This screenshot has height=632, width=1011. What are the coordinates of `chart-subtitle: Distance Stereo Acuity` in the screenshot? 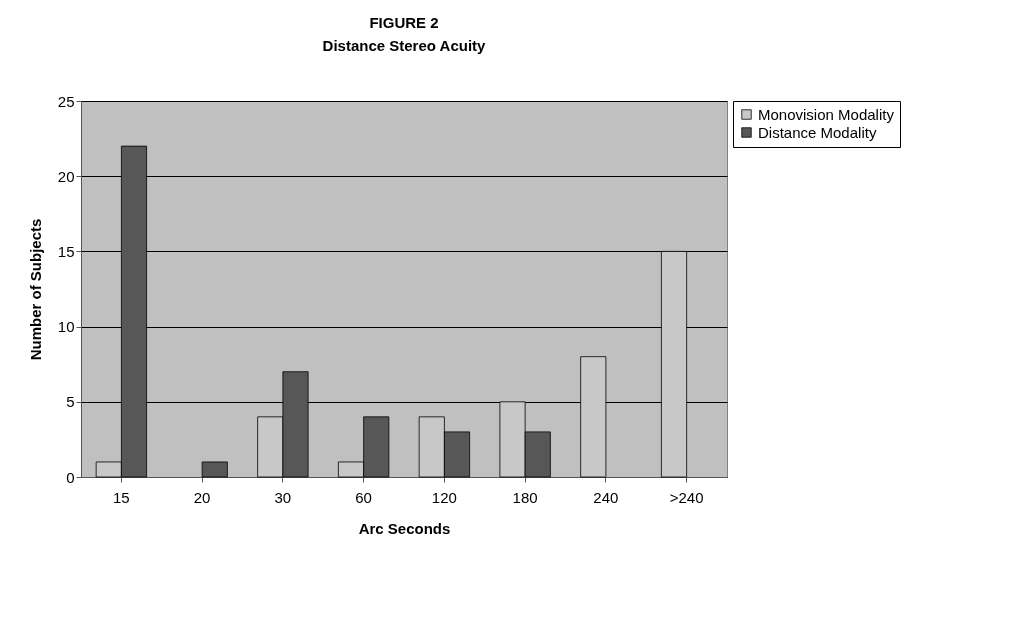 It's located at (404, 45).